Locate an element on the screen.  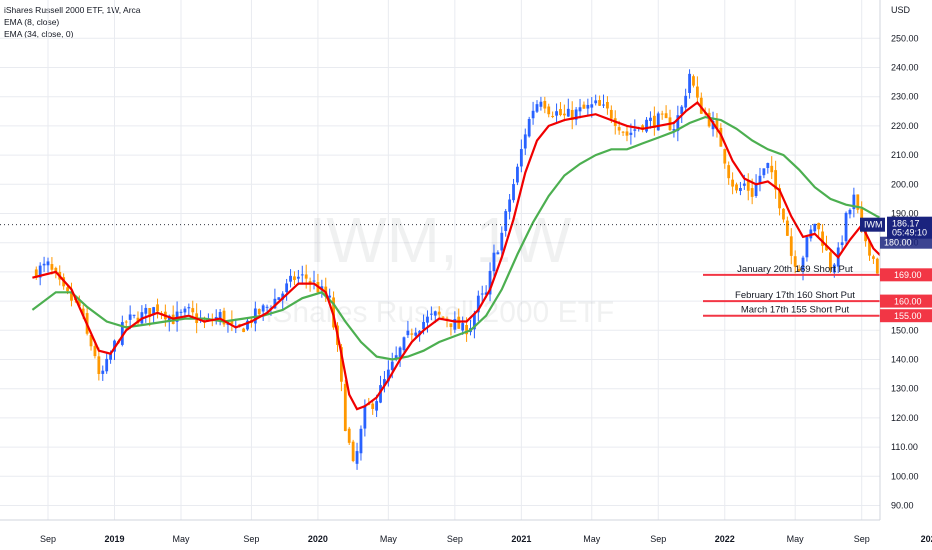
last-price-tag is located at coordinates (909, 227).